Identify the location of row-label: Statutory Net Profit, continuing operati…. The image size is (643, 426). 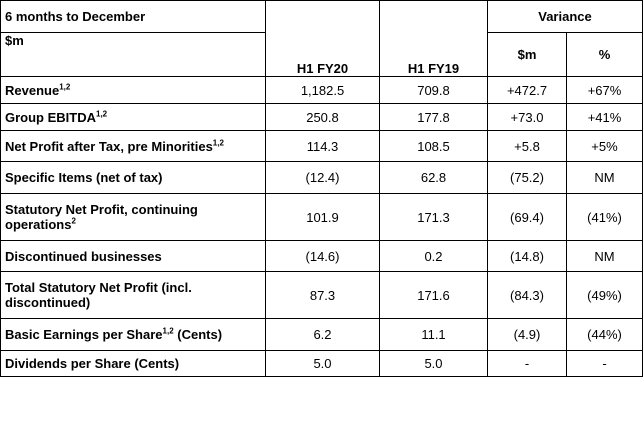
(133, 217).